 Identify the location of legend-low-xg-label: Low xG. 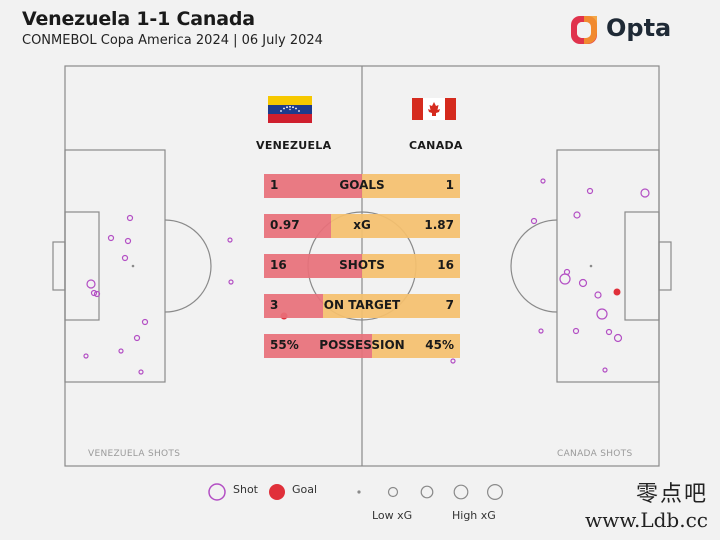
(392, 515).